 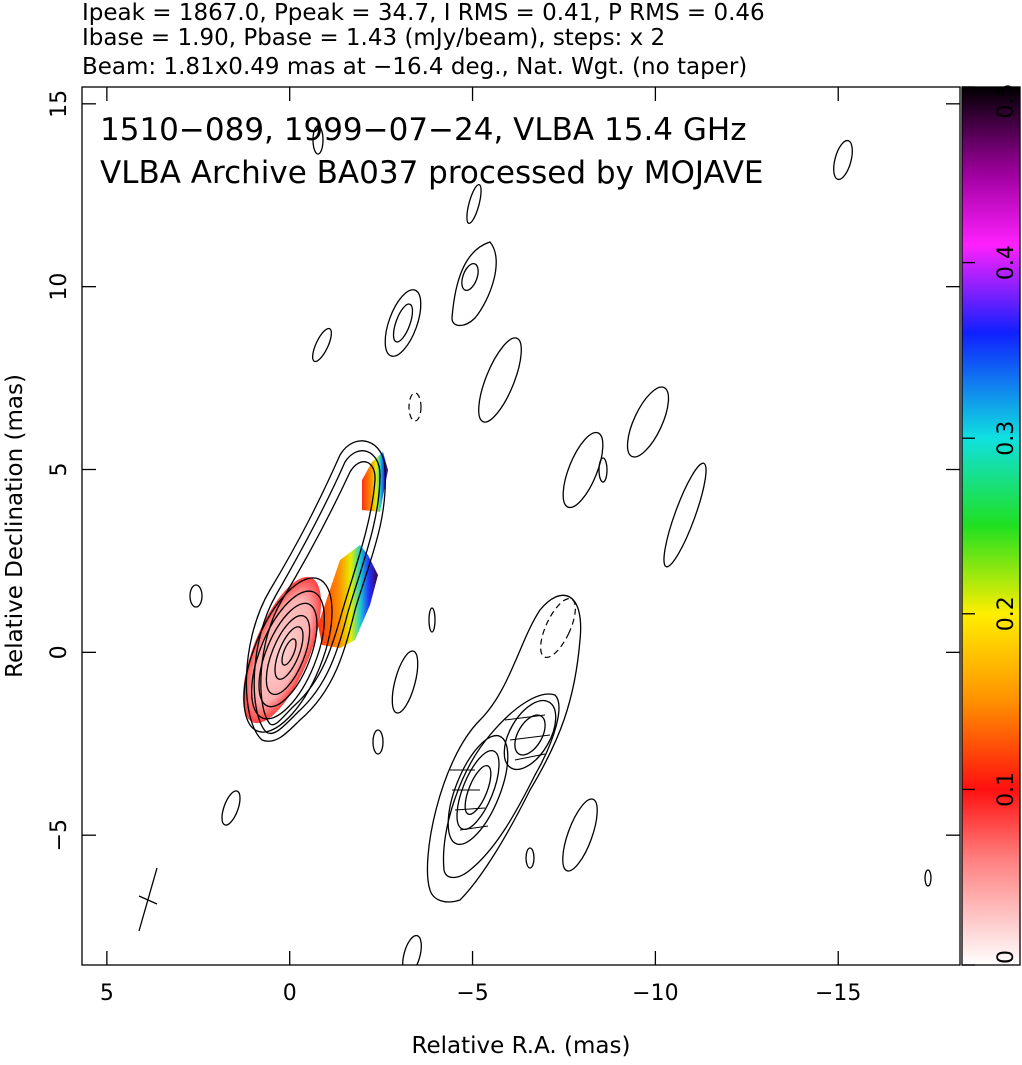 What do you see at coordinates (991, 526) in the screenshot?
I see `colorbar` at bounding box center [991, 526].